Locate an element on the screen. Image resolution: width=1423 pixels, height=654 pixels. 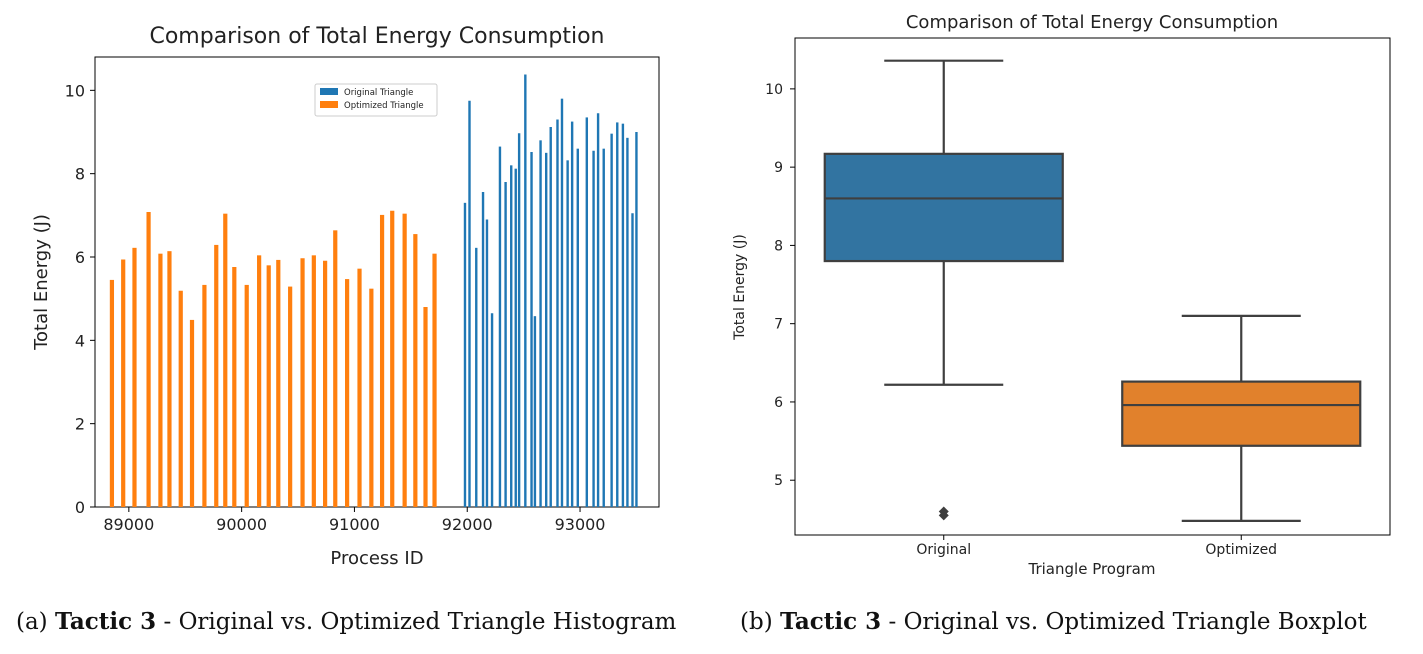
legend-swatch-original is located at coordinates (329, 91).